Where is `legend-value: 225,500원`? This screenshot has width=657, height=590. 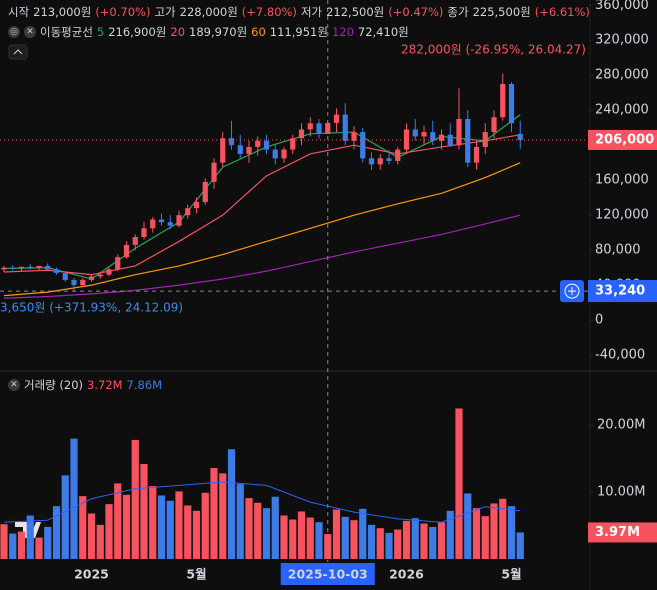 legend-value: 225,500원 is located at coordinates (501, 12).